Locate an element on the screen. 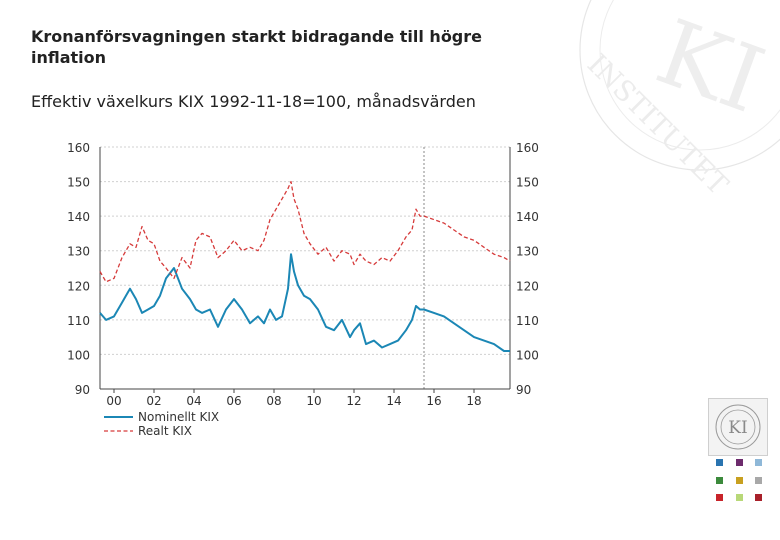  y-tick-label-left: 130 is located at coordinates (78, 252).